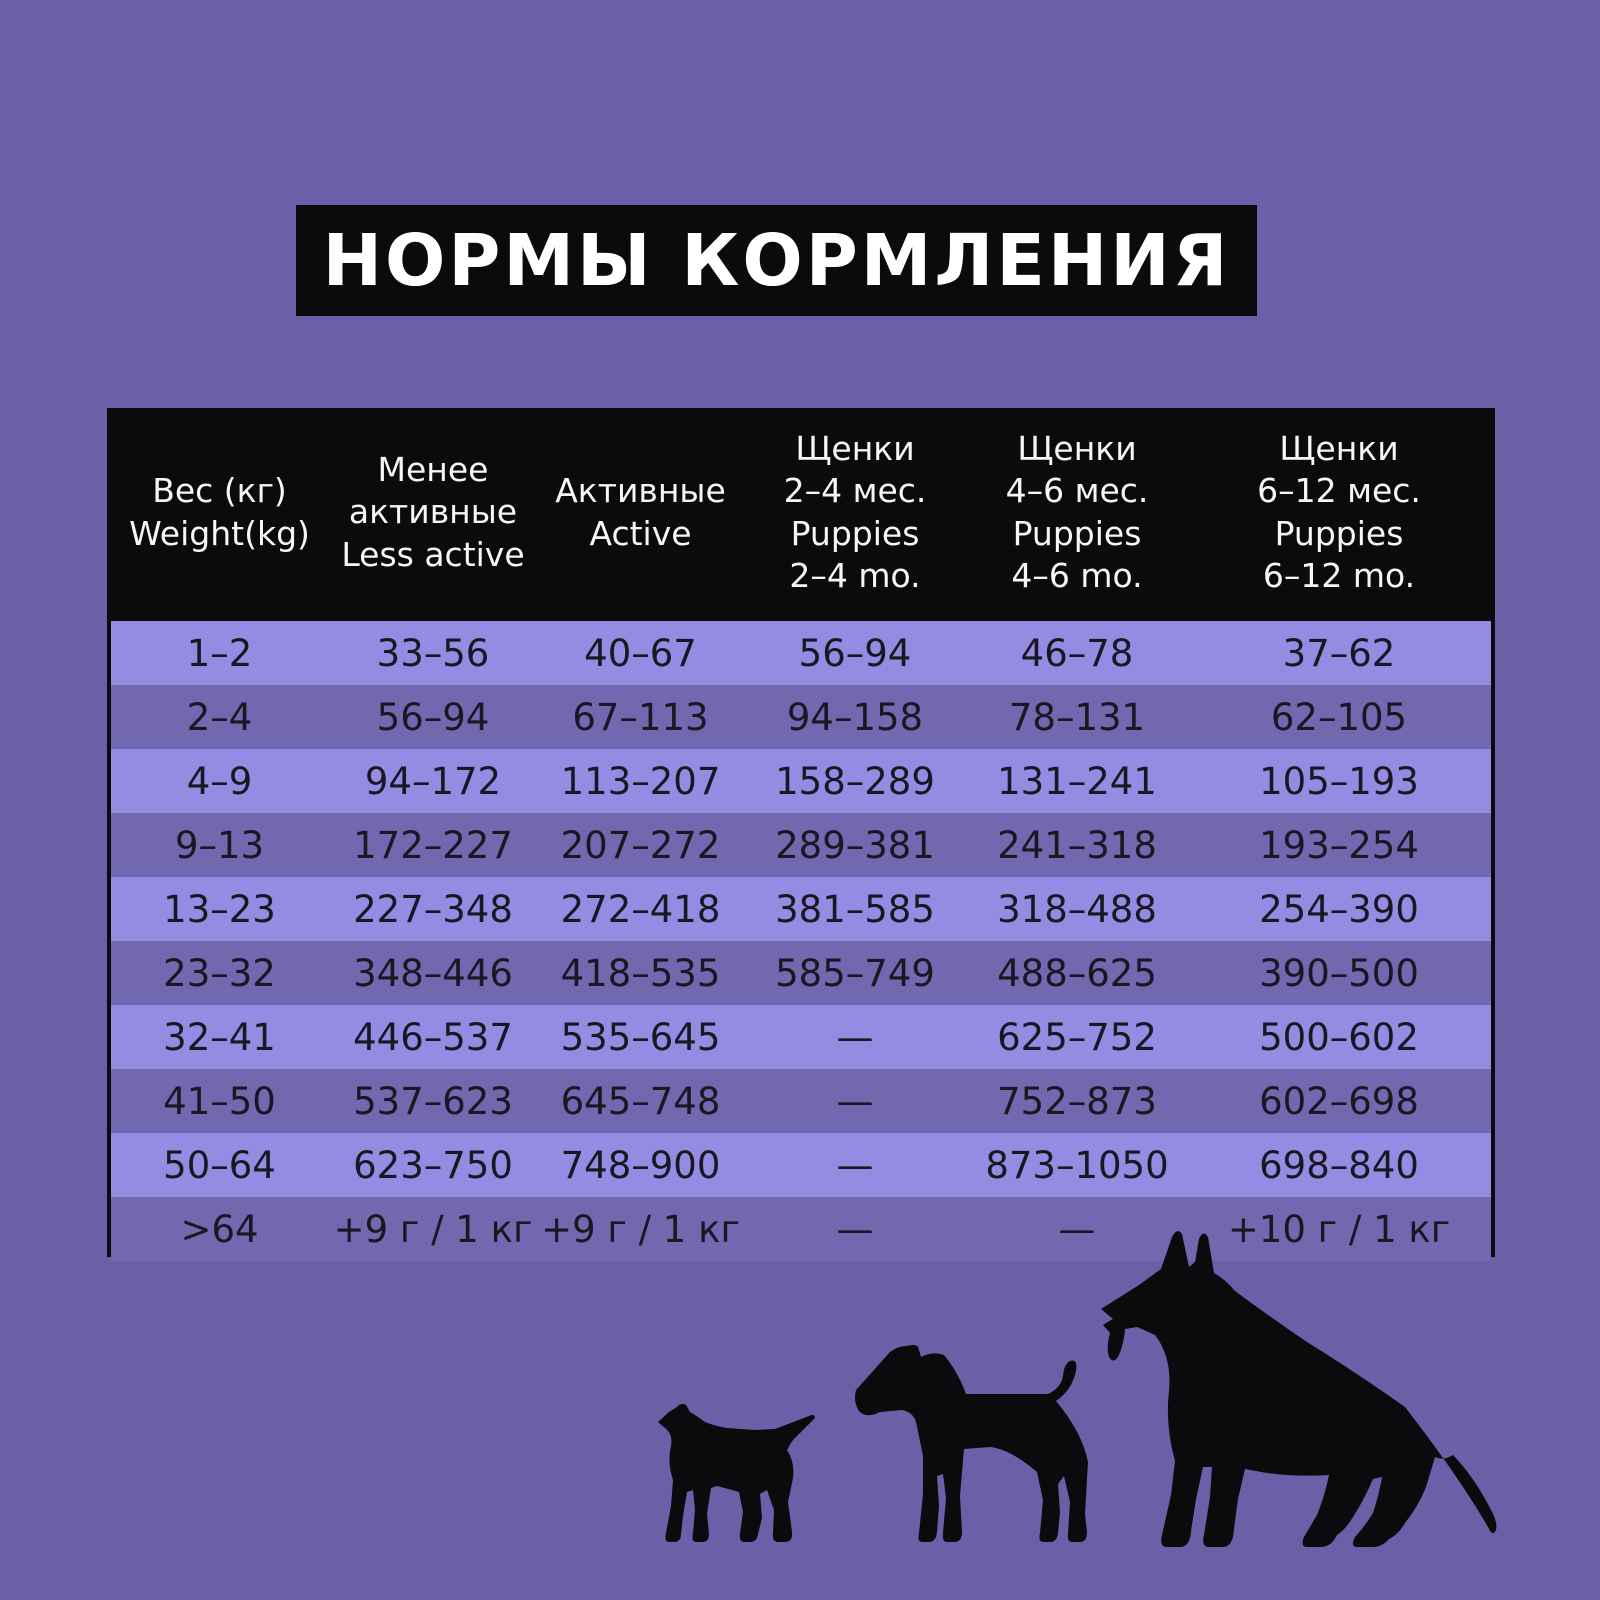 This screenshot has width=1600, height=1600. I want to click on table-cell: 623–750, so click(433, 1165).